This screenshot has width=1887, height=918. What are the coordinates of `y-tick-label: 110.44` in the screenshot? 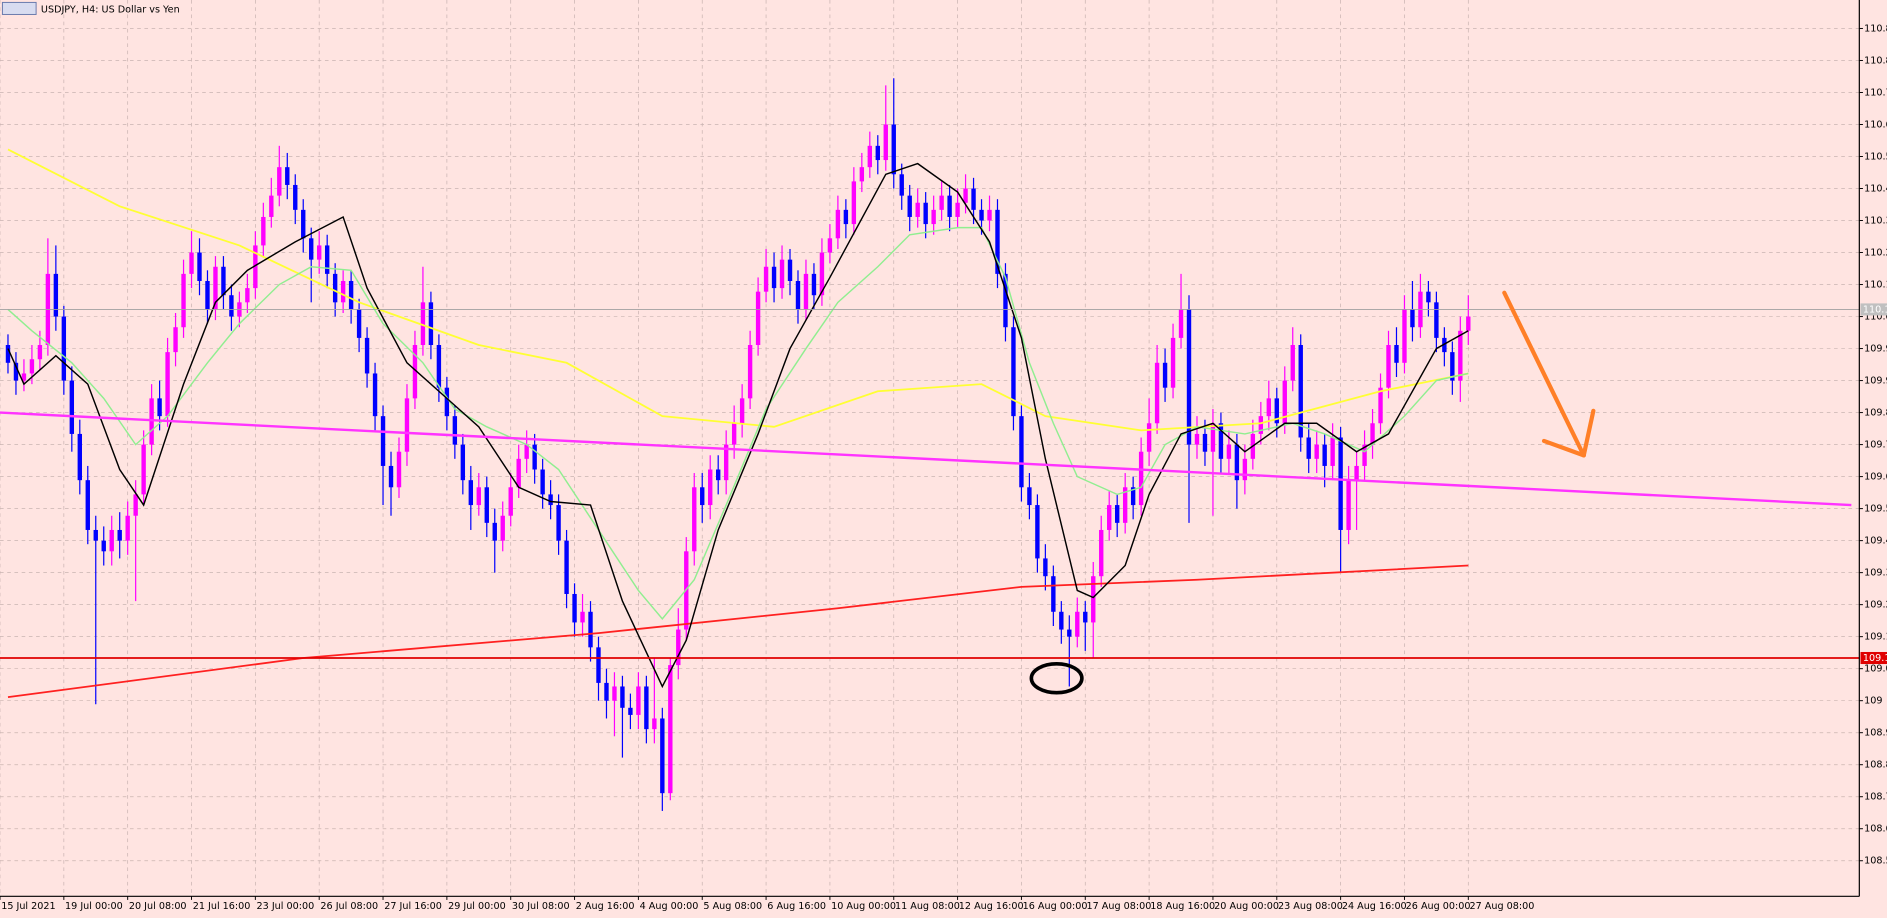 It's located at (1875, 189).